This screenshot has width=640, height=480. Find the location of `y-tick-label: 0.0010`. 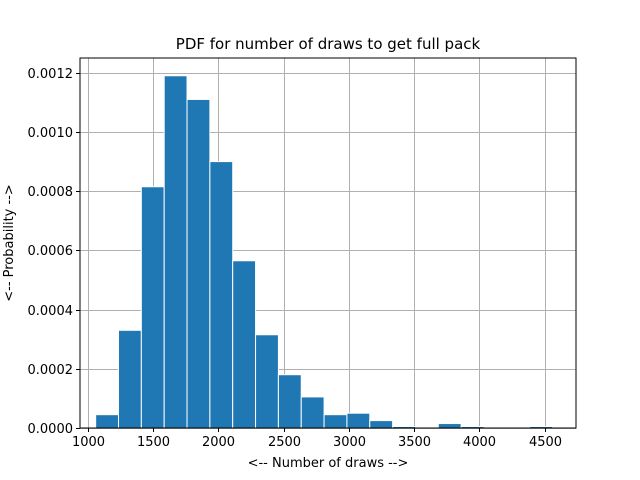

y-tick-label: 0.0010 is located at coordinates (51, 133).